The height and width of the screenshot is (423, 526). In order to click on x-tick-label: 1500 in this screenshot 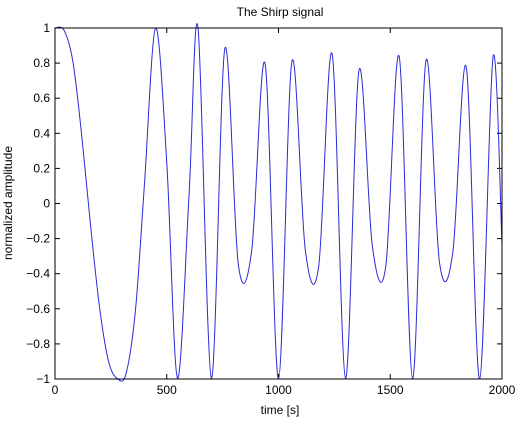, I will do `click(390, 390)`.